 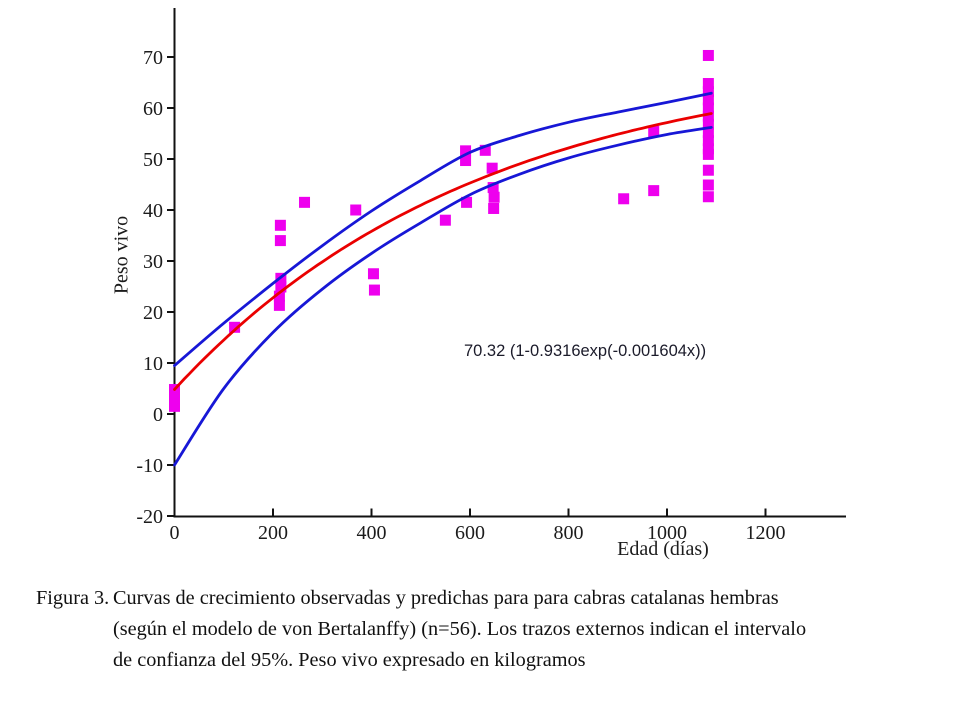 I want to click on y-tick-label: 30, so click(x=153, y=262).